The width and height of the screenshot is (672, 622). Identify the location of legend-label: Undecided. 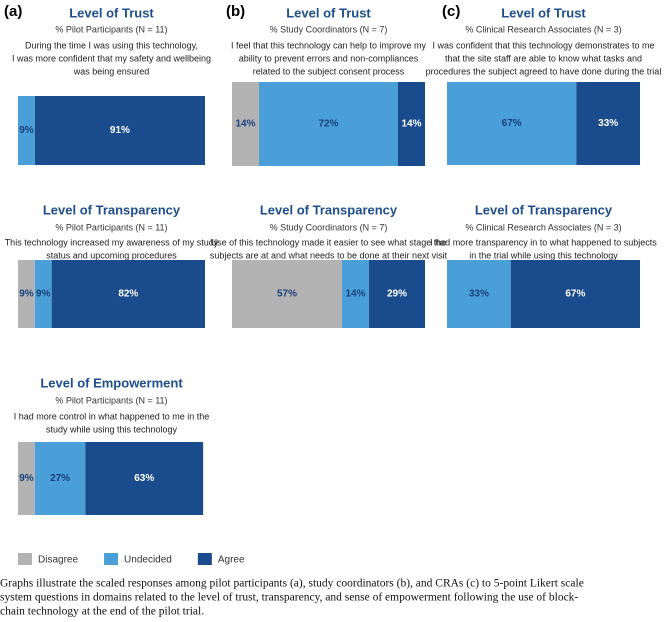
(148, 560).